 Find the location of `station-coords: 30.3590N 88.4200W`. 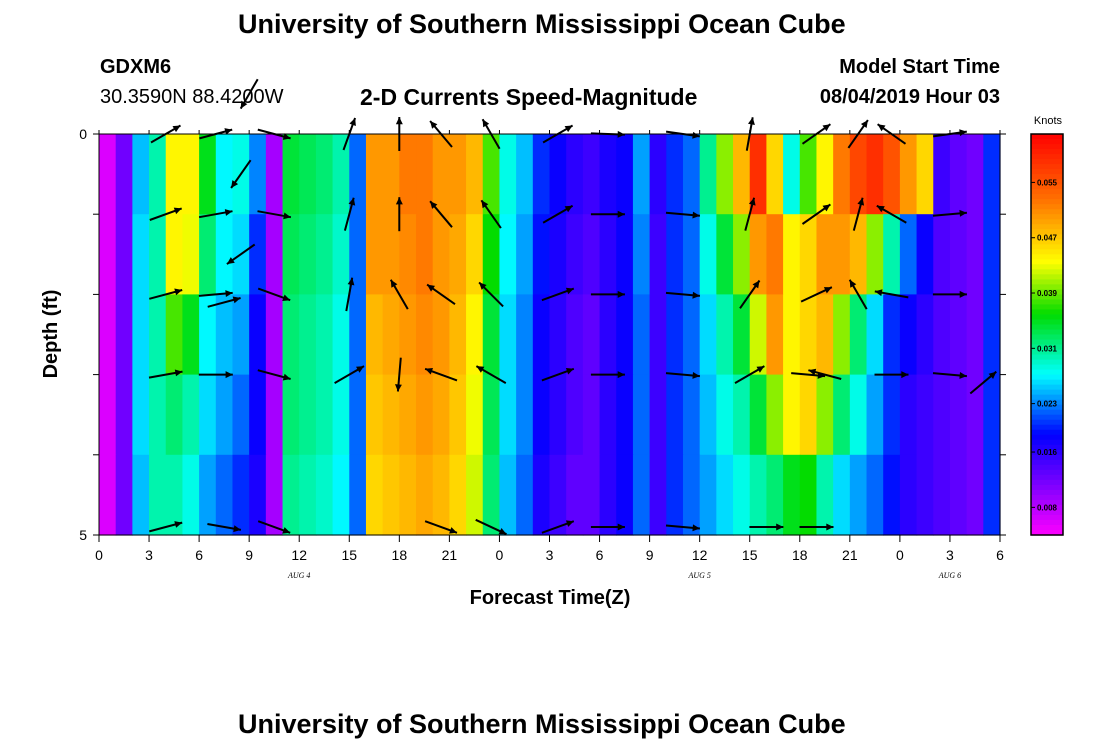

station-coords: 30.3590N 88.4200W is located at coordinates (192, 97).